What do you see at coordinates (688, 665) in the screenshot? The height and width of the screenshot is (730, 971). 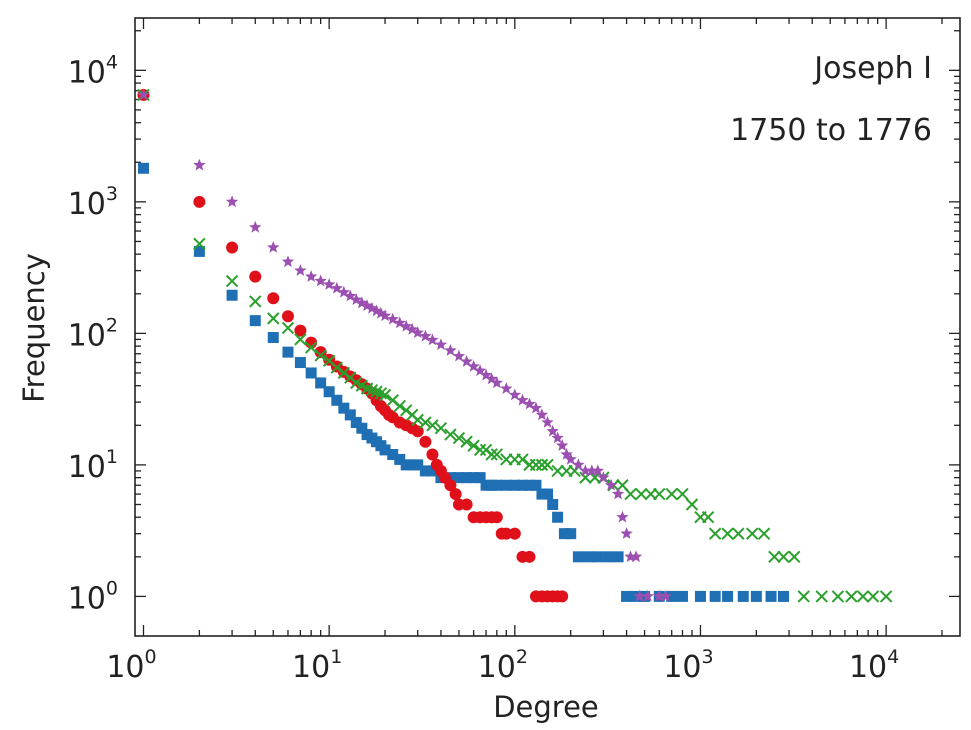 I see `x-tick-label: 10³` at bounding box center [688, 665].